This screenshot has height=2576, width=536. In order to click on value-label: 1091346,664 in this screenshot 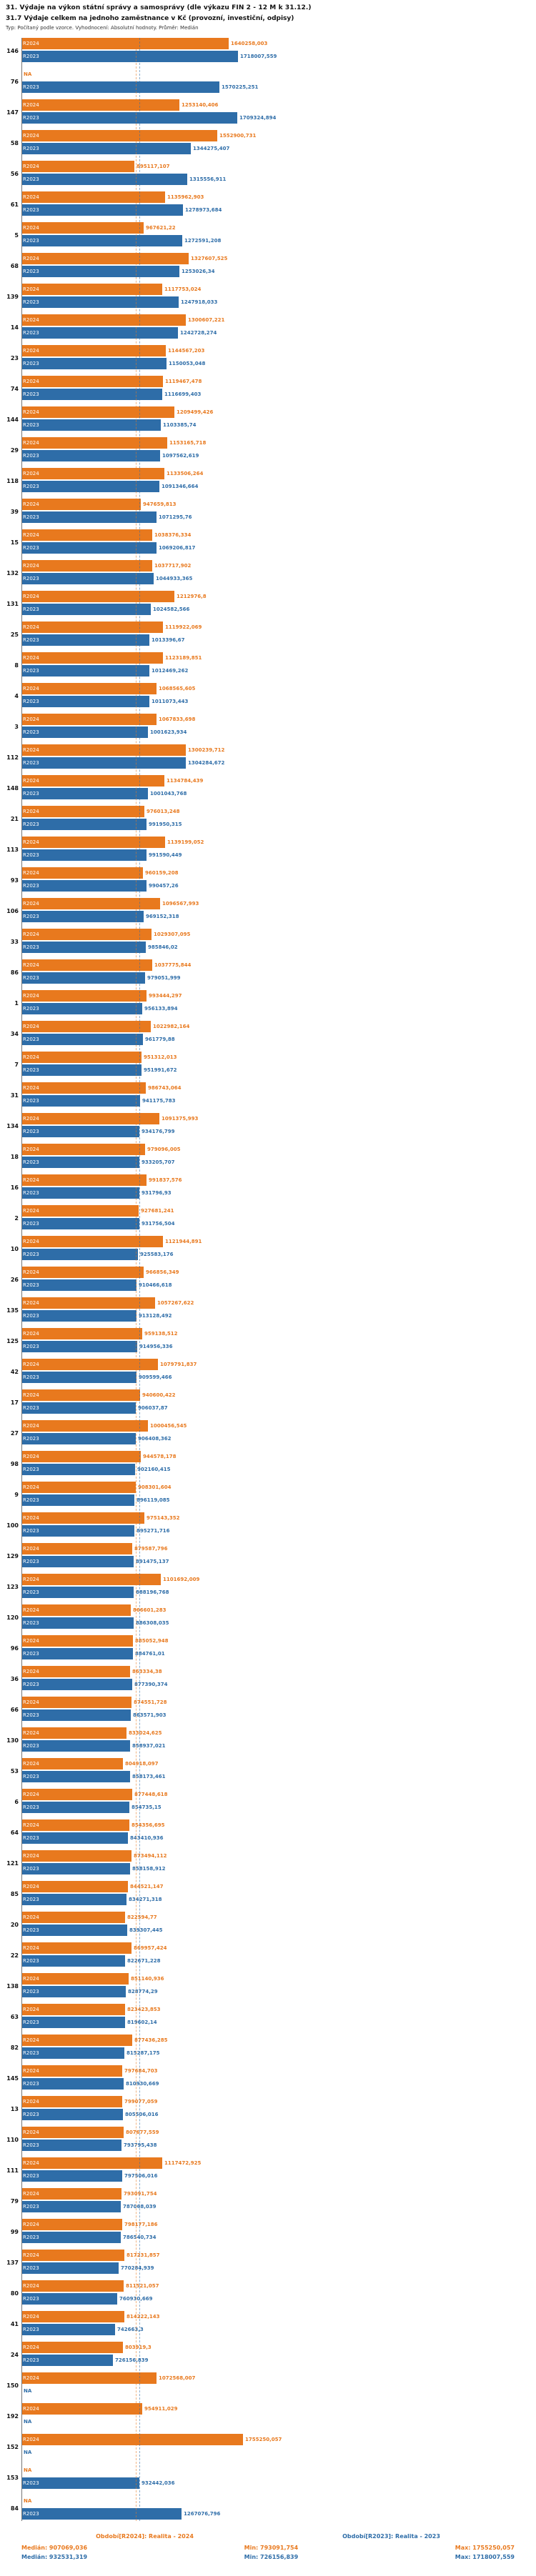, I will do `click(180, 486)`.